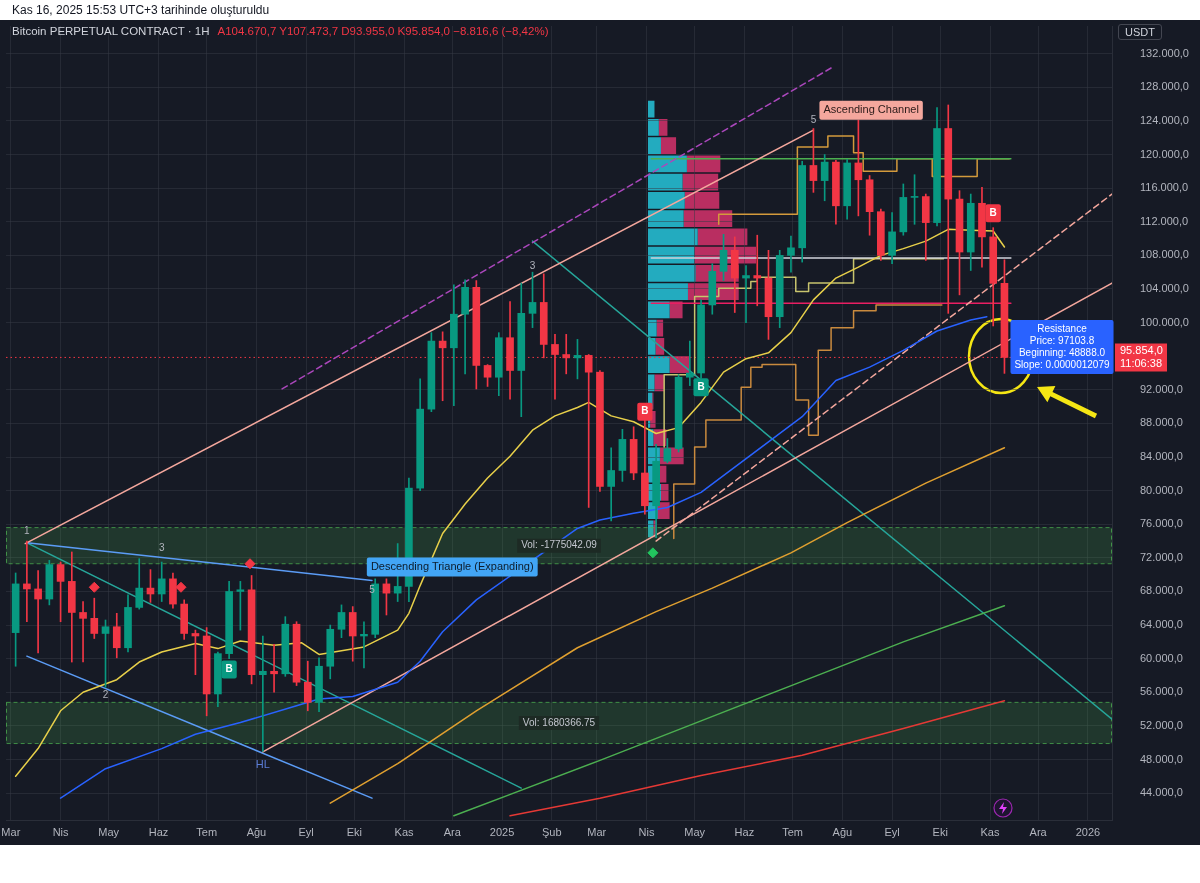 This screenshot has height=883, width=1200. I want to click on y-tick-label: 104.000,0, so click(1164, 288).